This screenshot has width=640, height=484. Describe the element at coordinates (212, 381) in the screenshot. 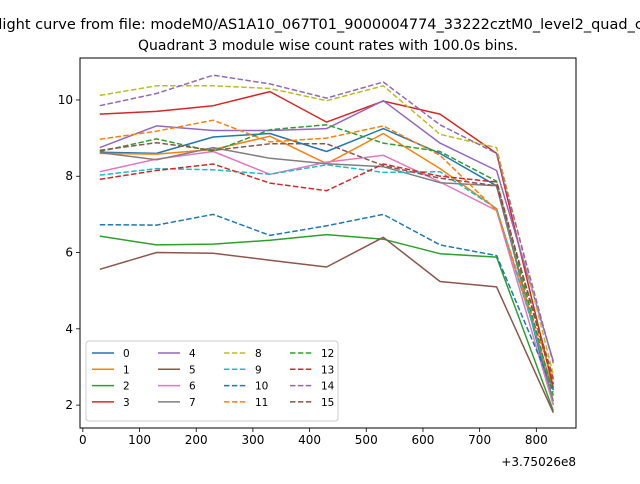

I see `legend-box` at that location.